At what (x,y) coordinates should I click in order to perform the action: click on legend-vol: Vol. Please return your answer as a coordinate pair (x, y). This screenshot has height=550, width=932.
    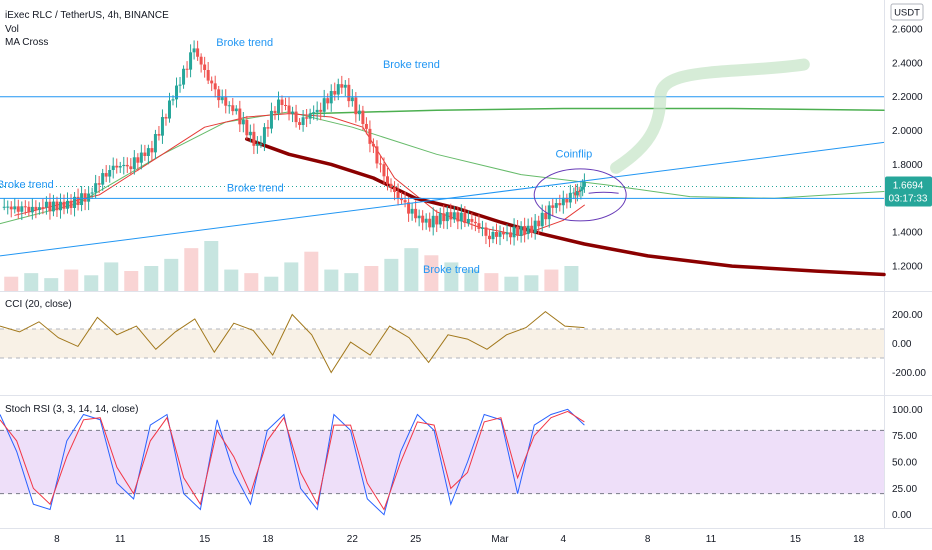
    Looking at the image, I should click on (12, 29).